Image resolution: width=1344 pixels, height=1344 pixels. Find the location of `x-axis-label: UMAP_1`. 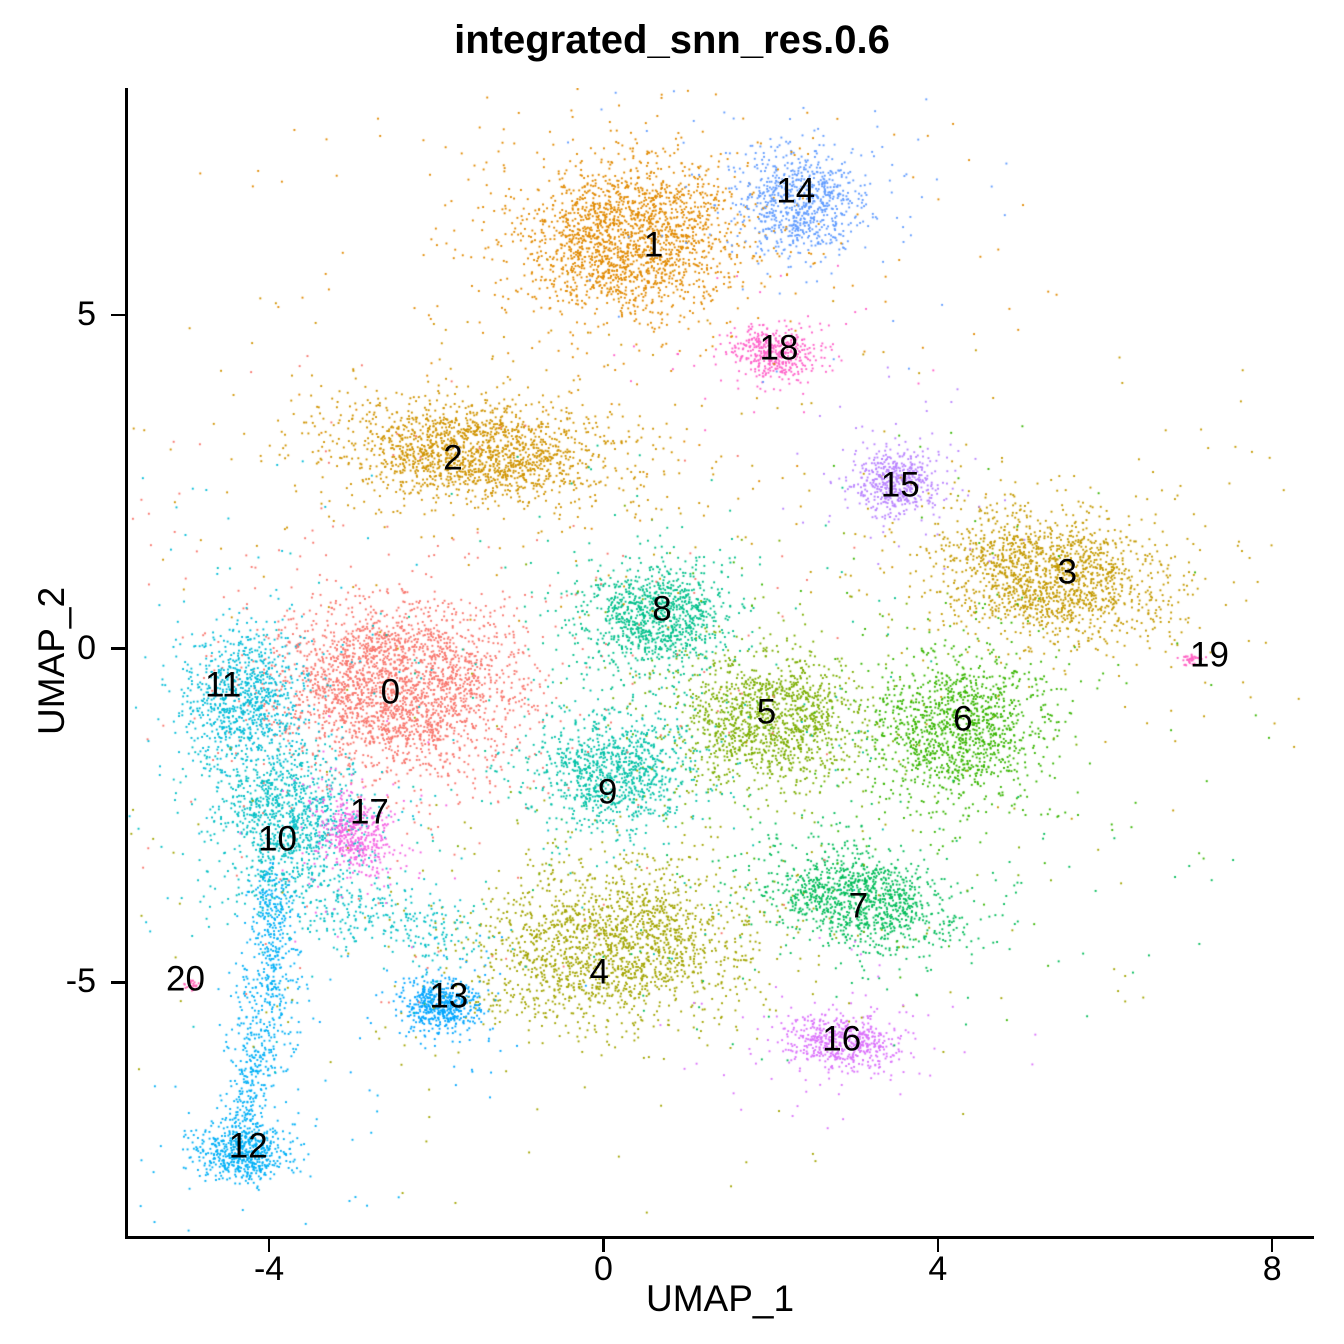

x-axis-label: UMAP_1 is located at coordinates (720, 1298).